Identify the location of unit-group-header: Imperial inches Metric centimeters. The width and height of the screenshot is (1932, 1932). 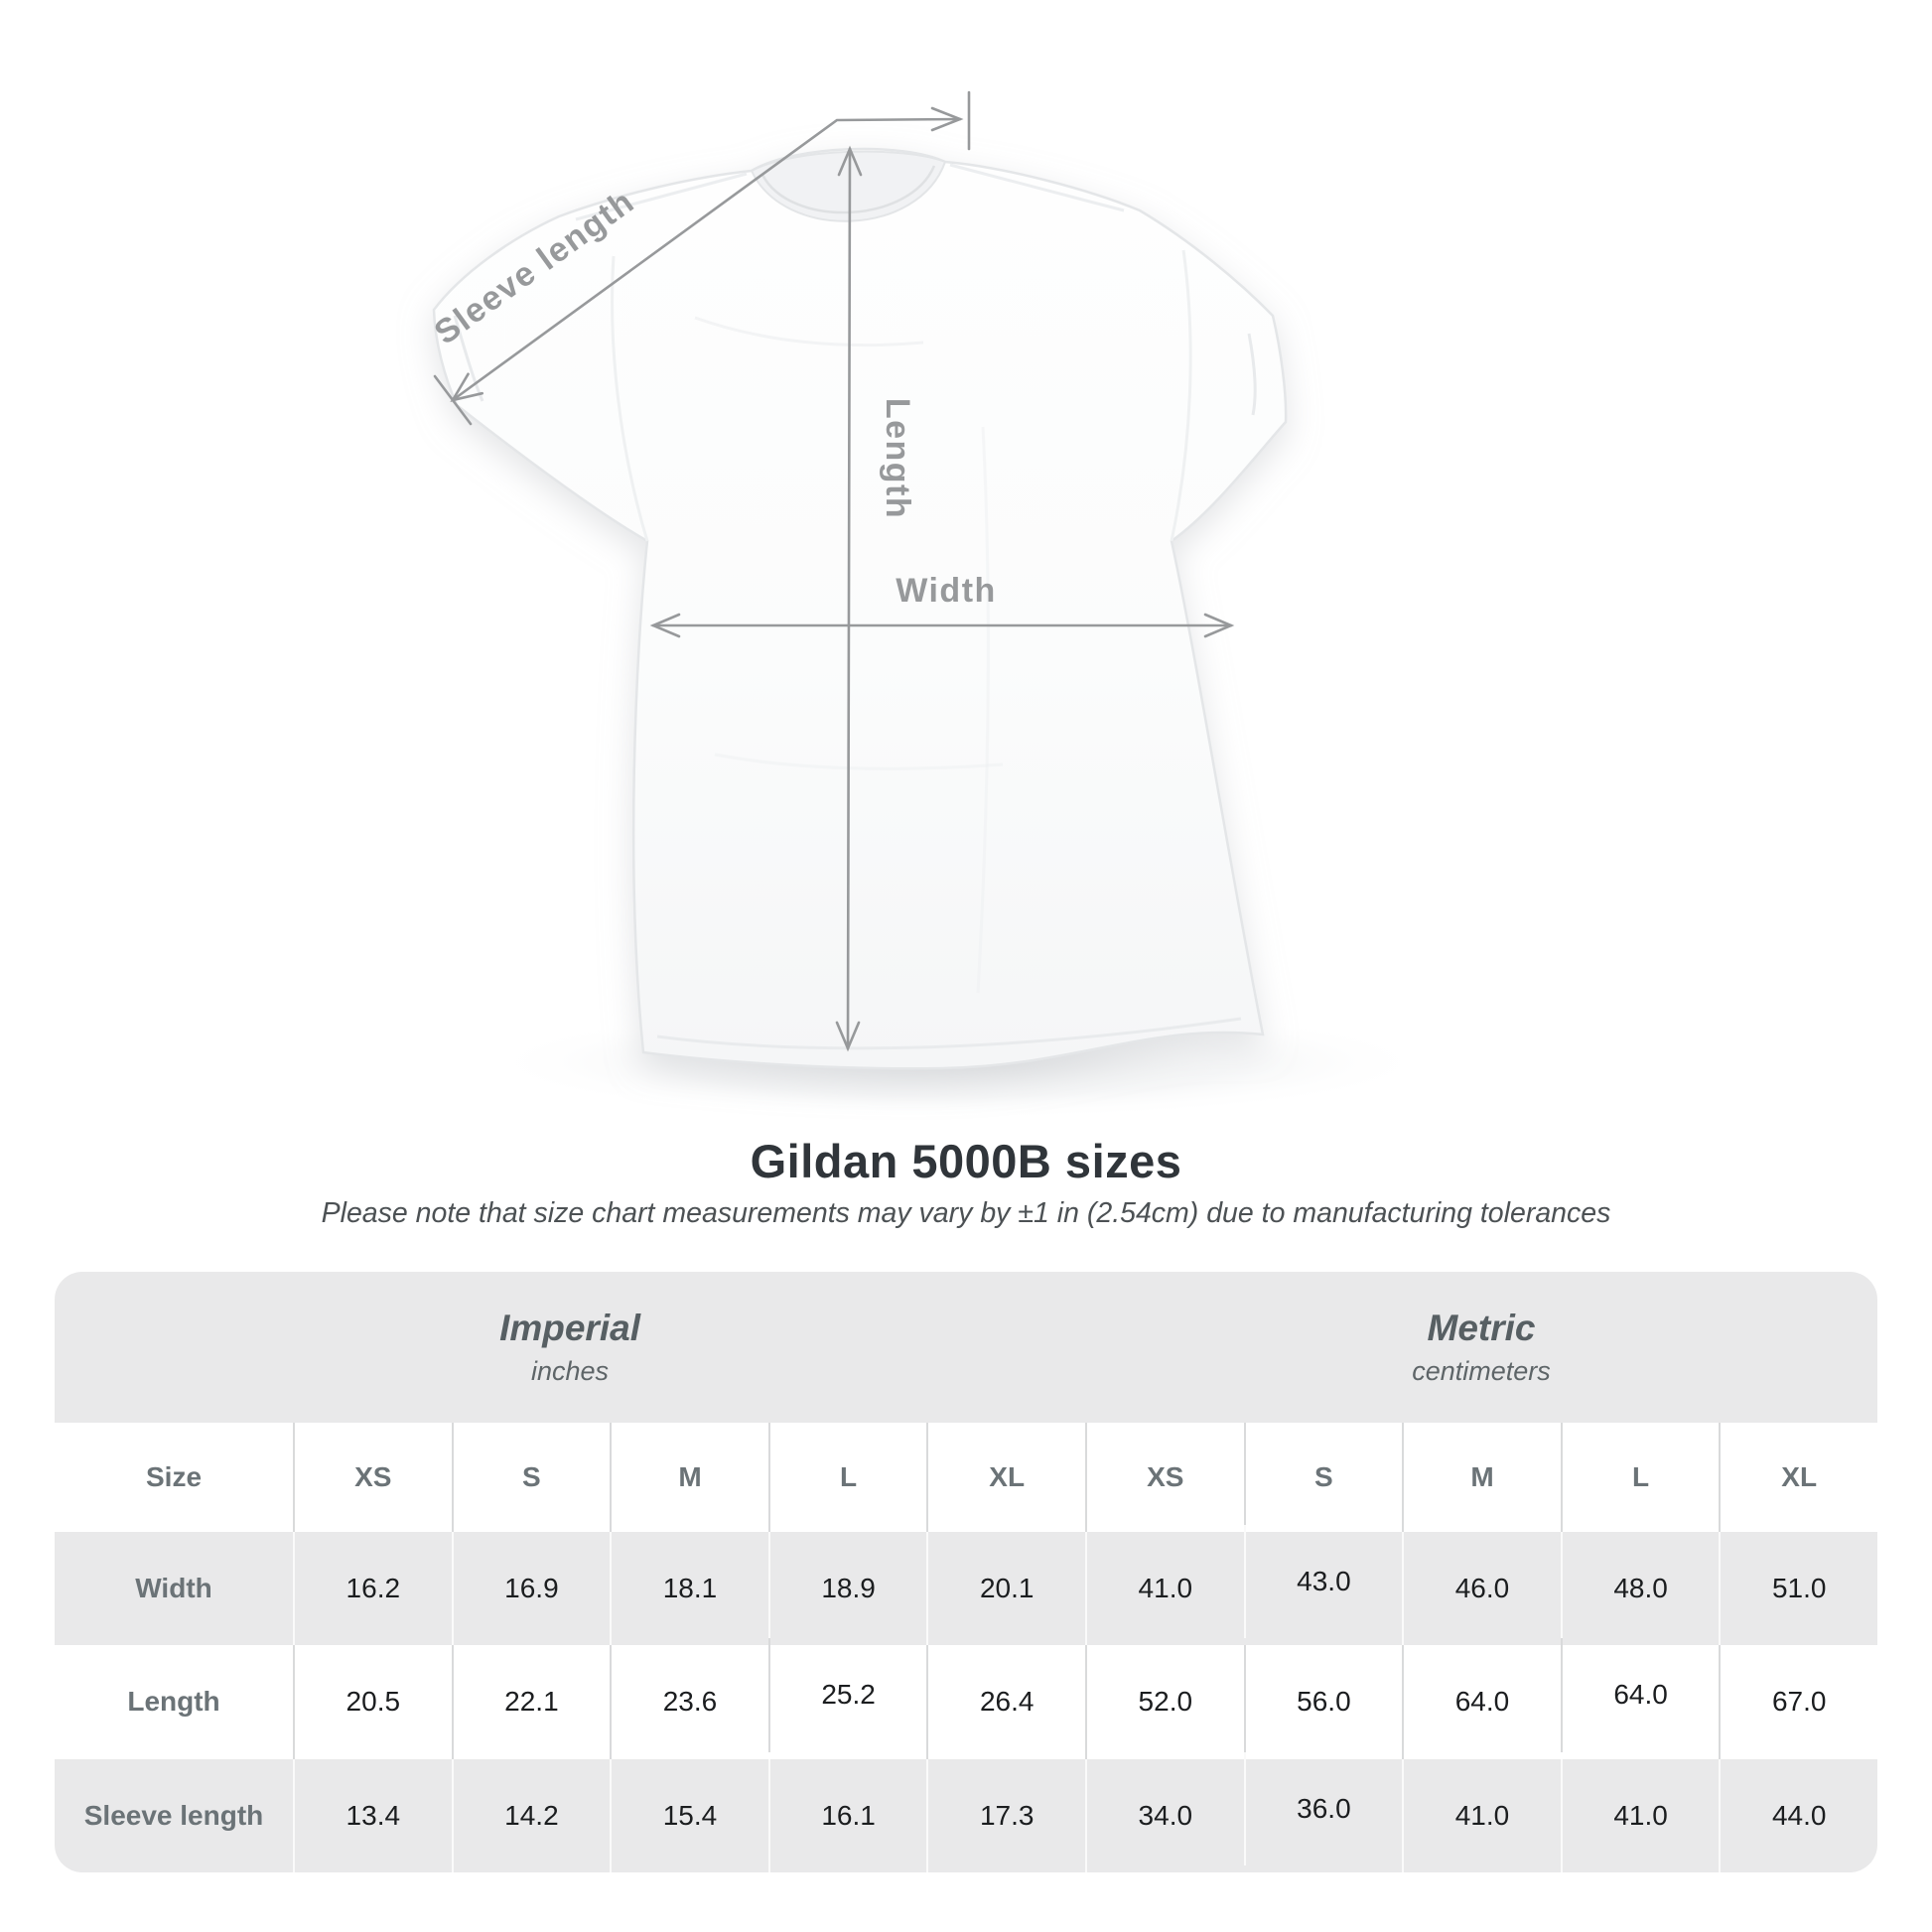
(966, 1348).